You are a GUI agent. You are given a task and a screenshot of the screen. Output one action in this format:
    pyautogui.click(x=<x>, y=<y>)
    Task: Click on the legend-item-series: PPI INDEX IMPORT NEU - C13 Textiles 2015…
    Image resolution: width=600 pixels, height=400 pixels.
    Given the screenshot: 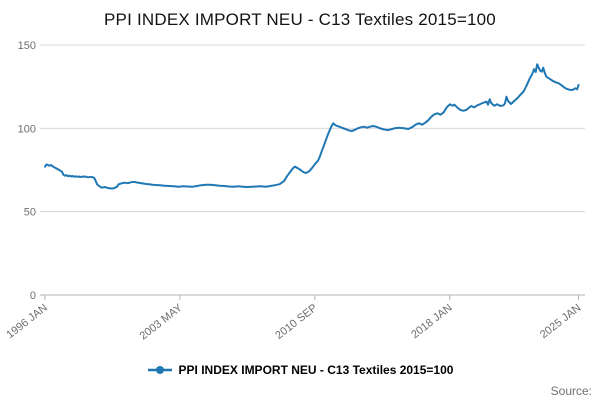 What is the action you would take?
    pyautogui.click(x=300, y=370)
    